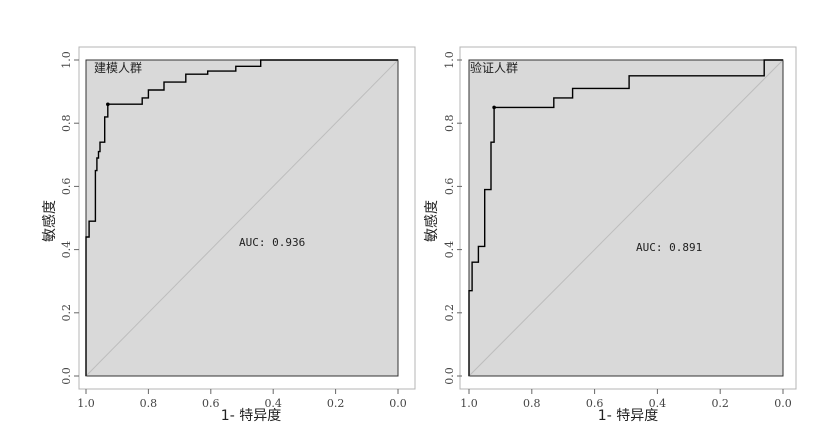 This screenshot has width=836, height=433. Describe the element at coordinates (272, 242) in the screenshot. I see `auc-label: AUC: 0.936` at that location.